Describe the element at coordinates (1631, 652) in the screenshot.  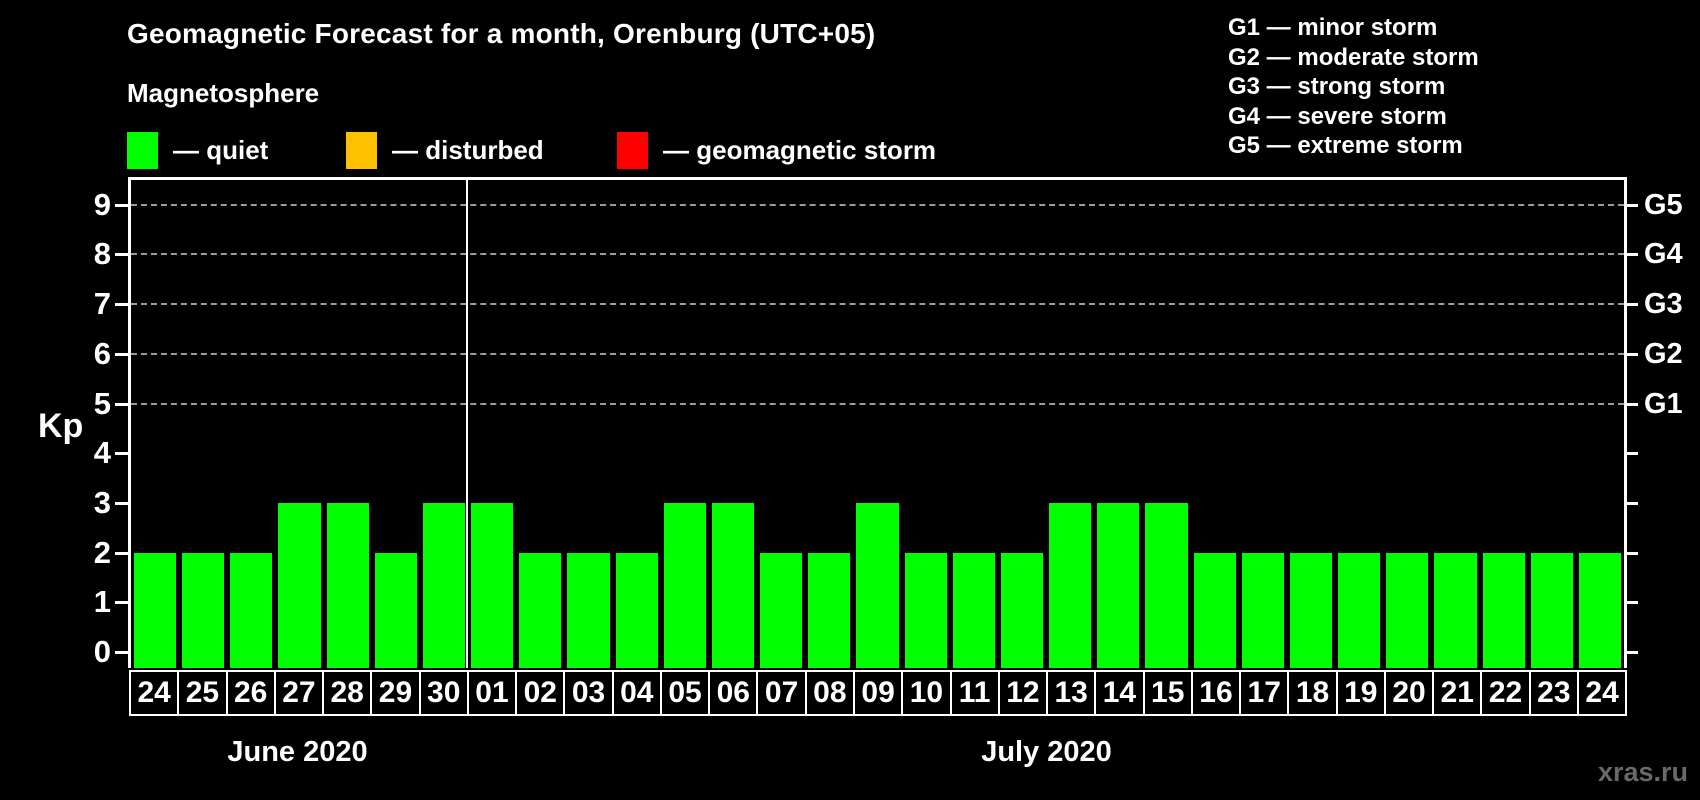
I see `right-tick-kp0` at that location.